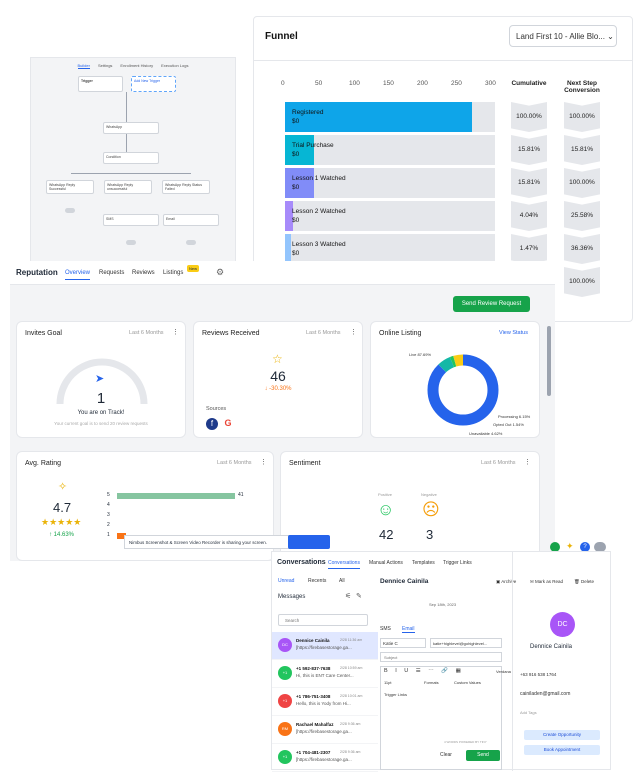  I want to click on opted-out-label: Opted Out 1.54%, so click(508, 424).